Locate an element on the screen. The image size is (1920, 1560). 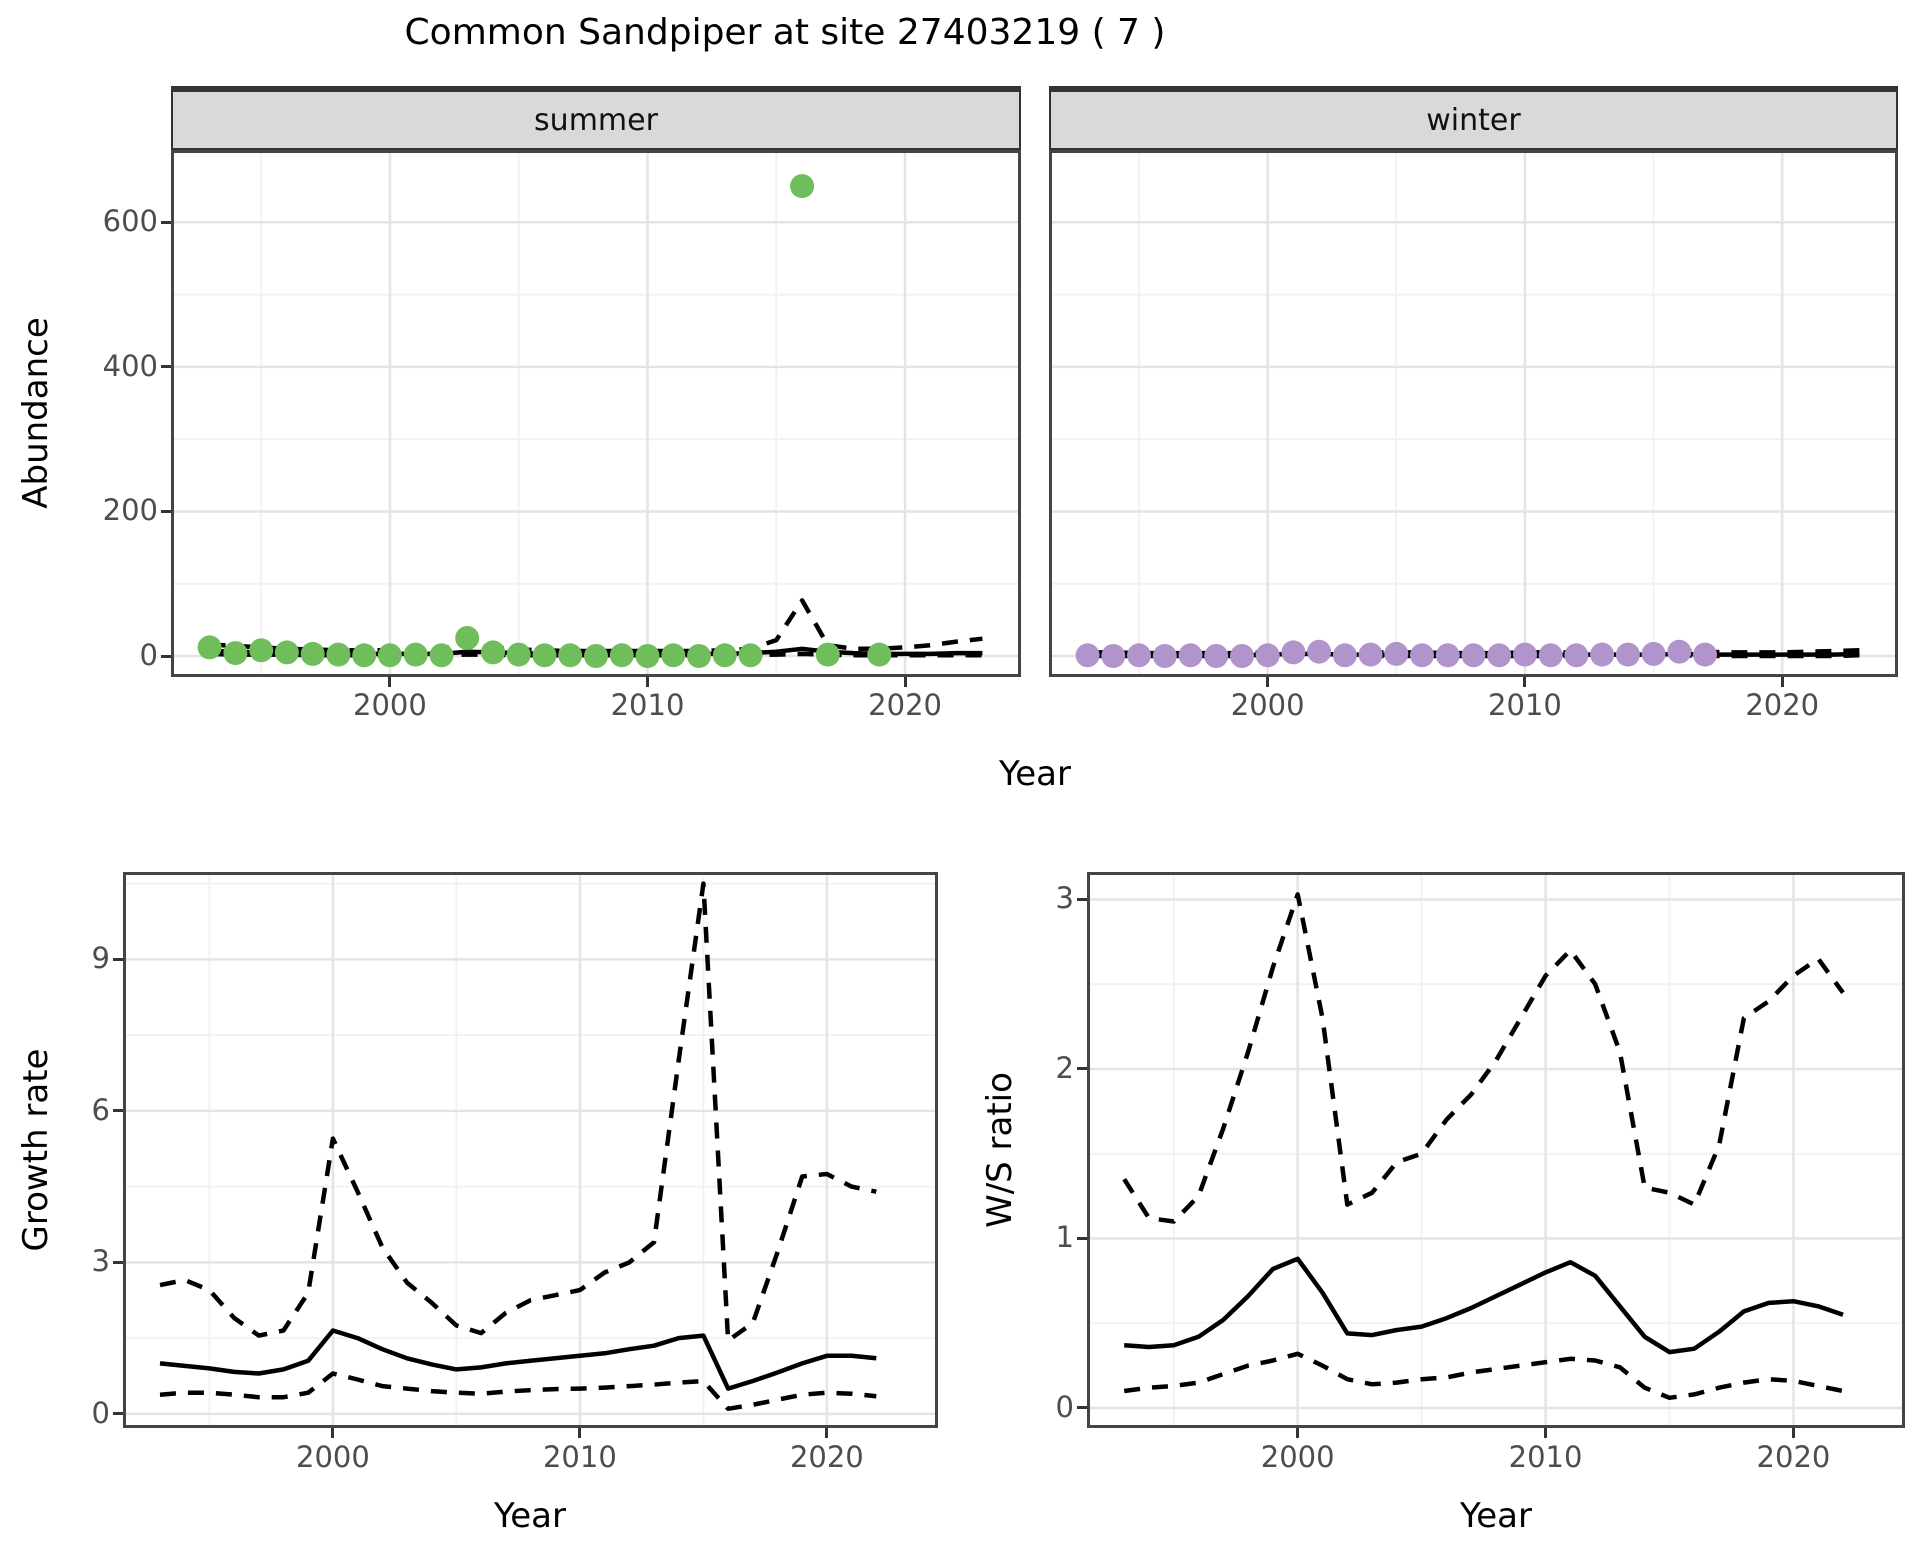
y-tick-label: 9 is located at coordinates (100, 958).